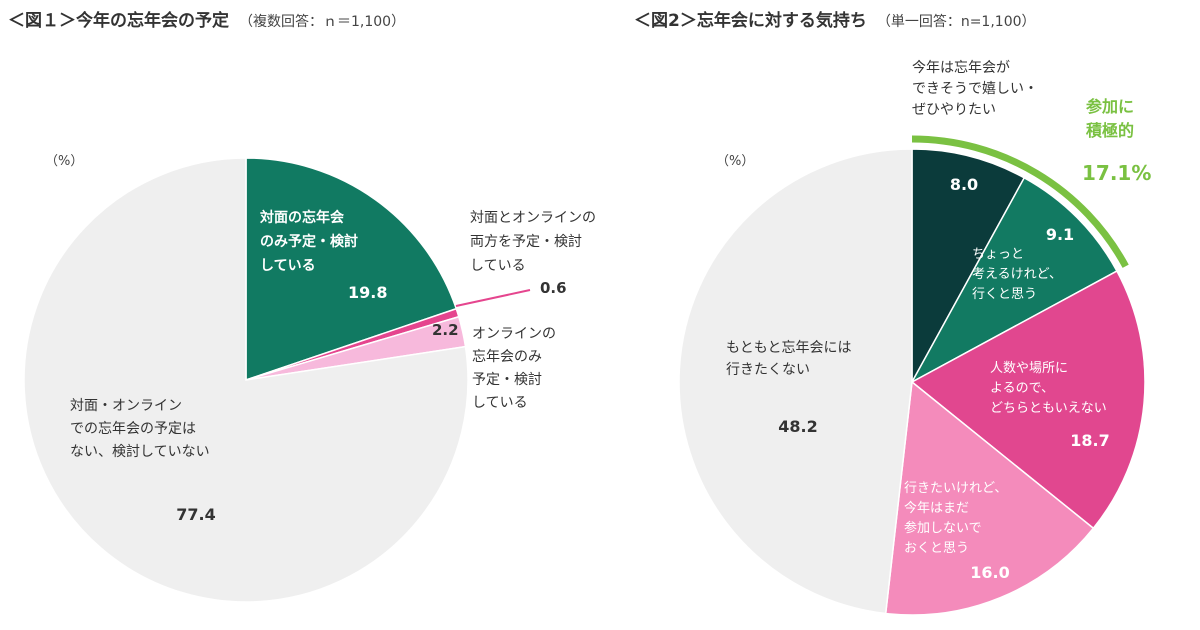  What do you see at coordinates (514, 368) in the screenshot?
I see `chart1-label-2: オンラインの忘年会のみ予定・検討している` at bounding box center [514, 368].